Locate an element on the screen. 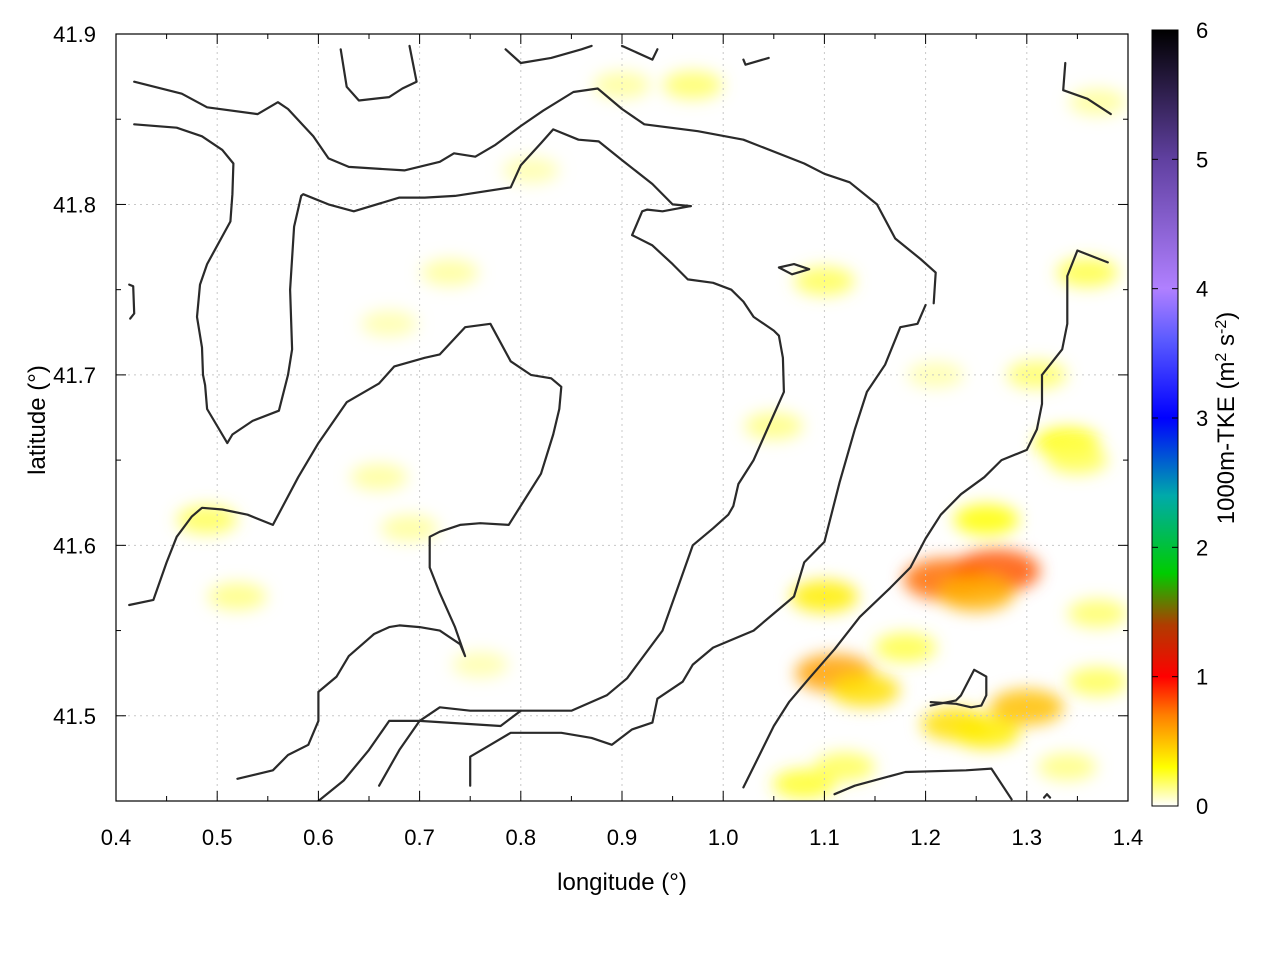 The height and width of the screenshot is (960, 1280). y-tick-label: 41.5 is located at coordinates (74, 716).